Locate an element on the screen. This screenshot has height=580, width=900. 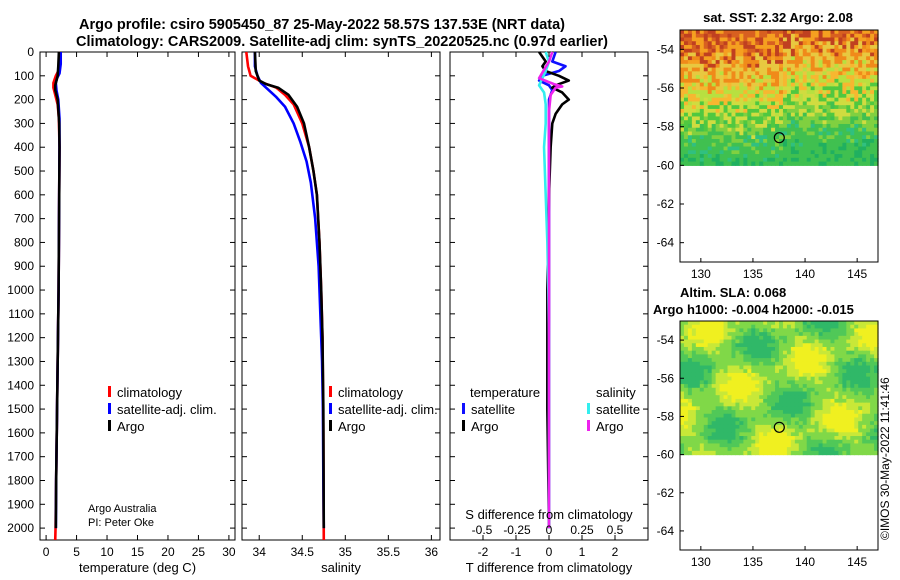
map-x-tick-label: 135 is located at coordinates (753, 274).